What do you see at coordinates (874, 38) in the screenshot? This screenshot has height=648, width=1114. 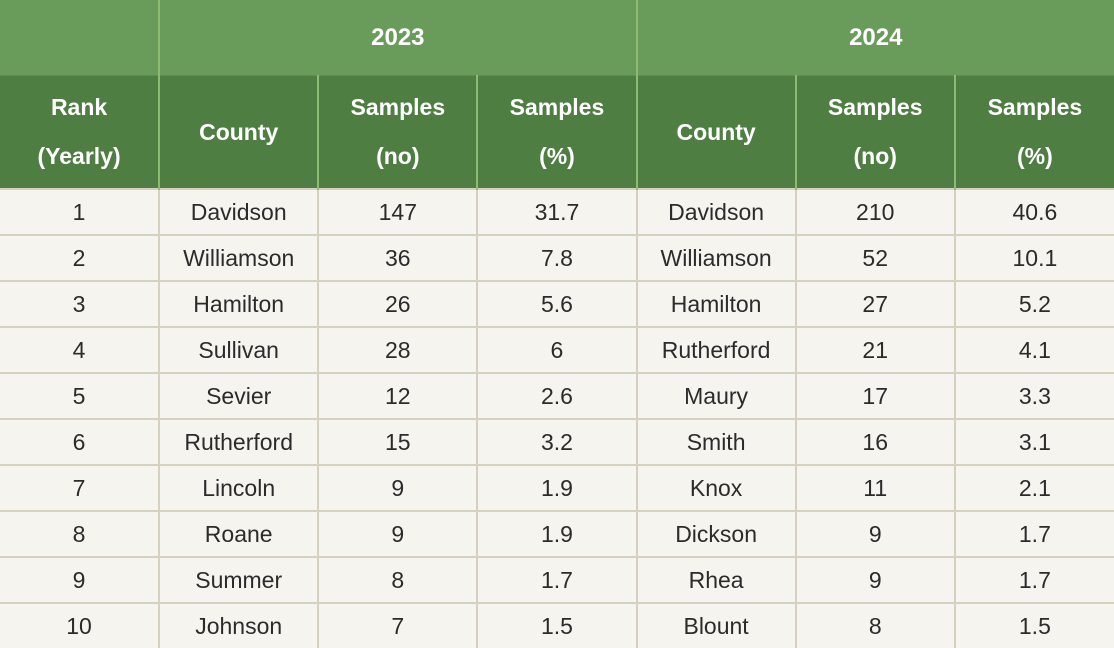 I see `year-header-2024: 2024` at bounding box center [874, 38].